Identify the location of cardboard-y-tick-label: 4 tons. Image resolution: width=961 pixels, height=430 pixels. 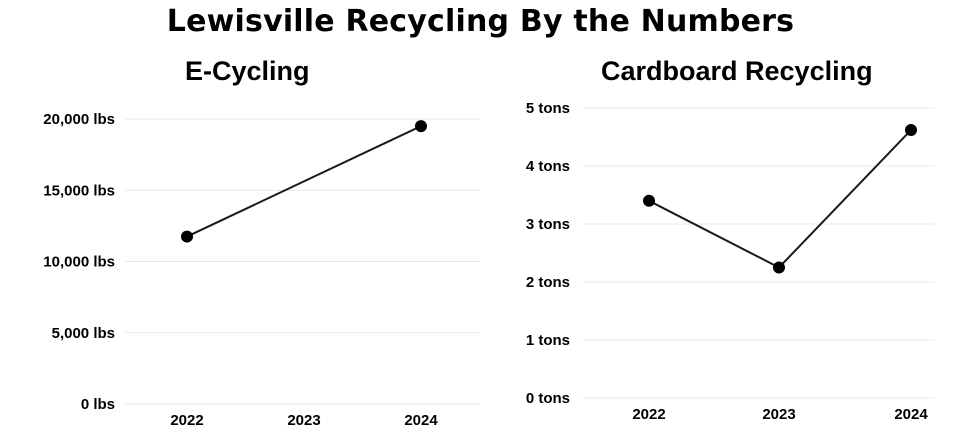
(548, 166).